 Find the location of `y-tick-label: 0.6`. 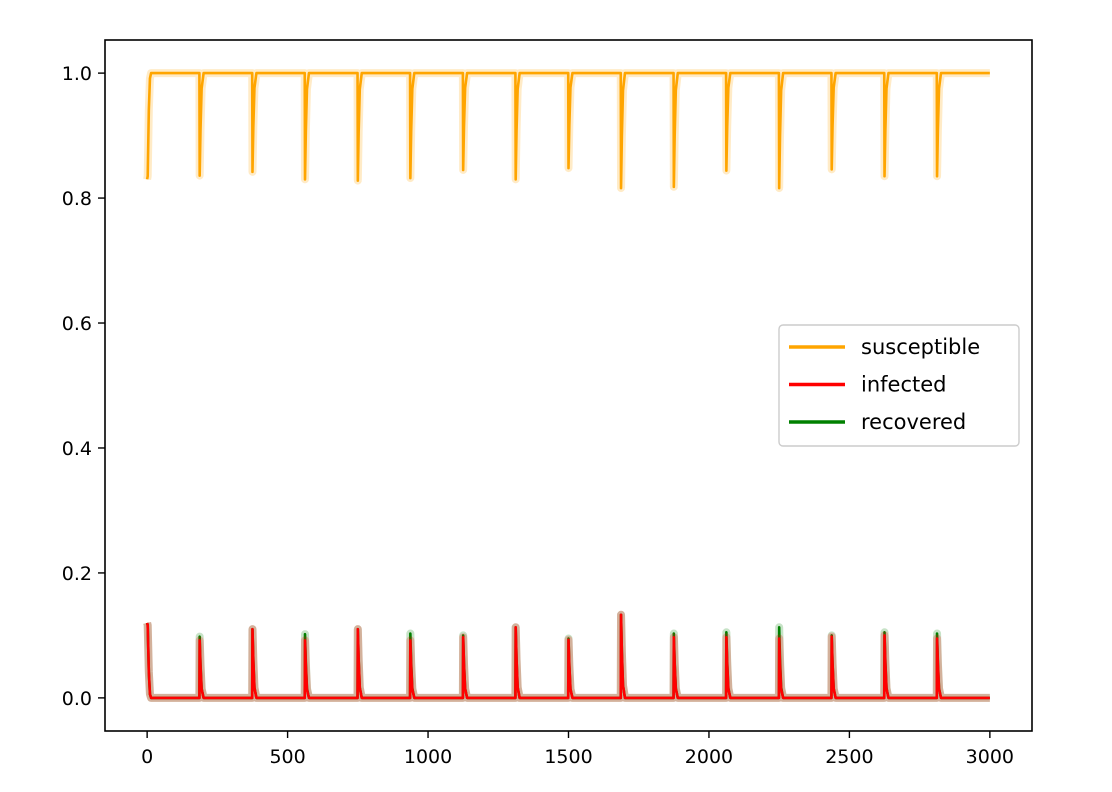

y-tick-label: 0.6 is located at coordinates (77, 324).